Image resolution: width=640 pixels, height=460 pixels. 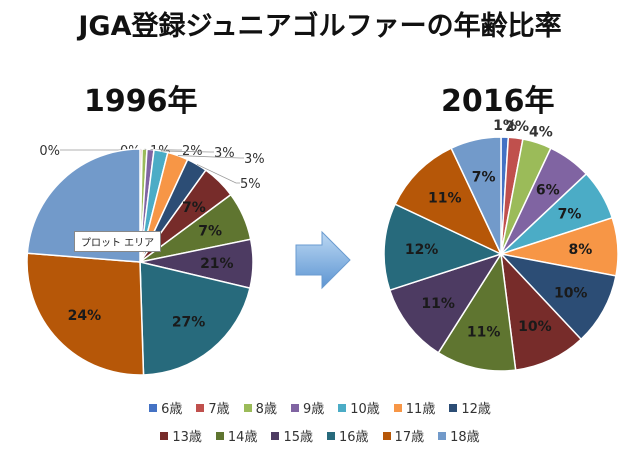 I want to click on data-label: 27%, so click(x=189, y=323).